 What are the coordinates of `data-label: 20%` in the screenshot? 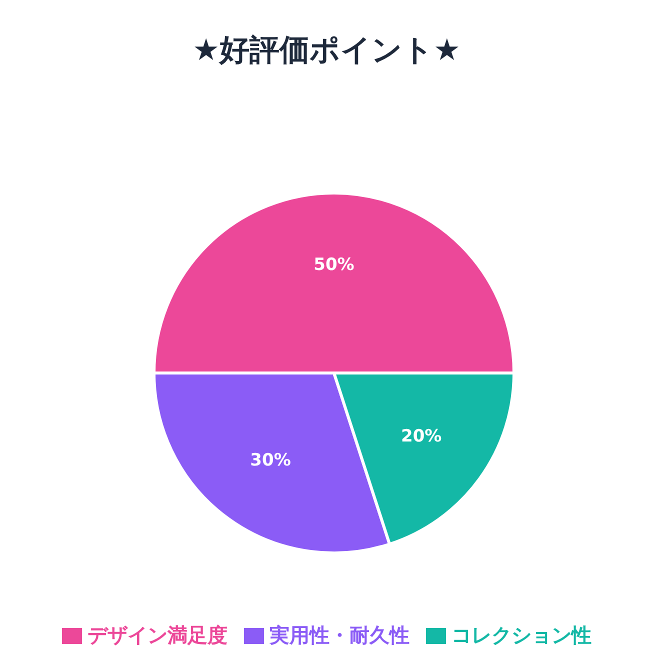 It's located at (421, 436).